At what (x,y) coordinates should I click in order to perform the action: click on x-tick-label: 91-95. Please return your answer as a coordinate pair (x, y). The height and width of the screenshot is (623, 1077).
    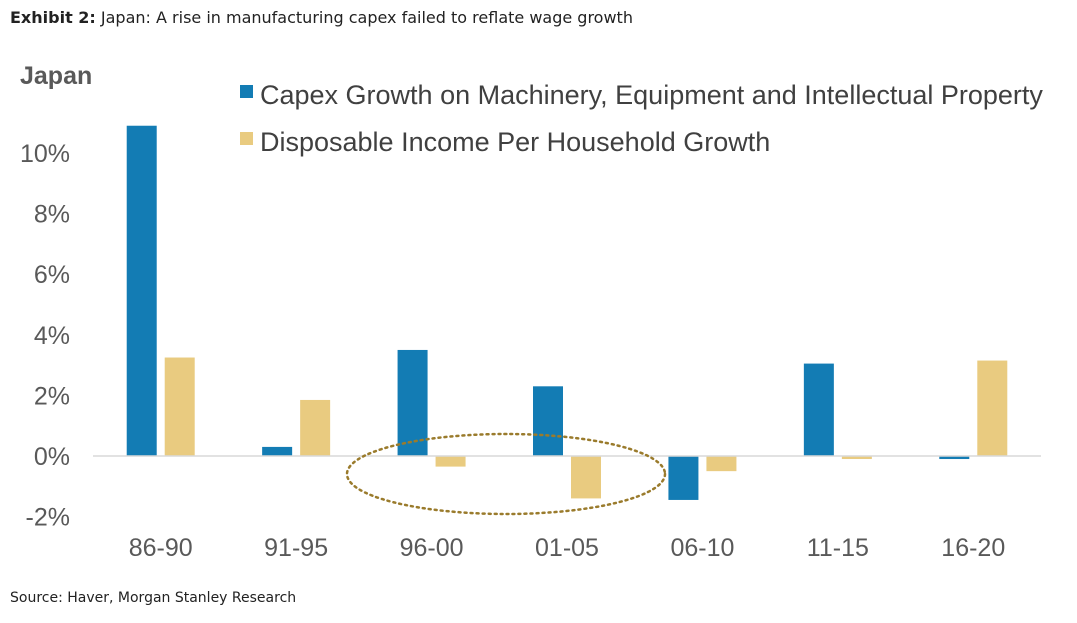
    Looking at the image, I should click on (296, 548).